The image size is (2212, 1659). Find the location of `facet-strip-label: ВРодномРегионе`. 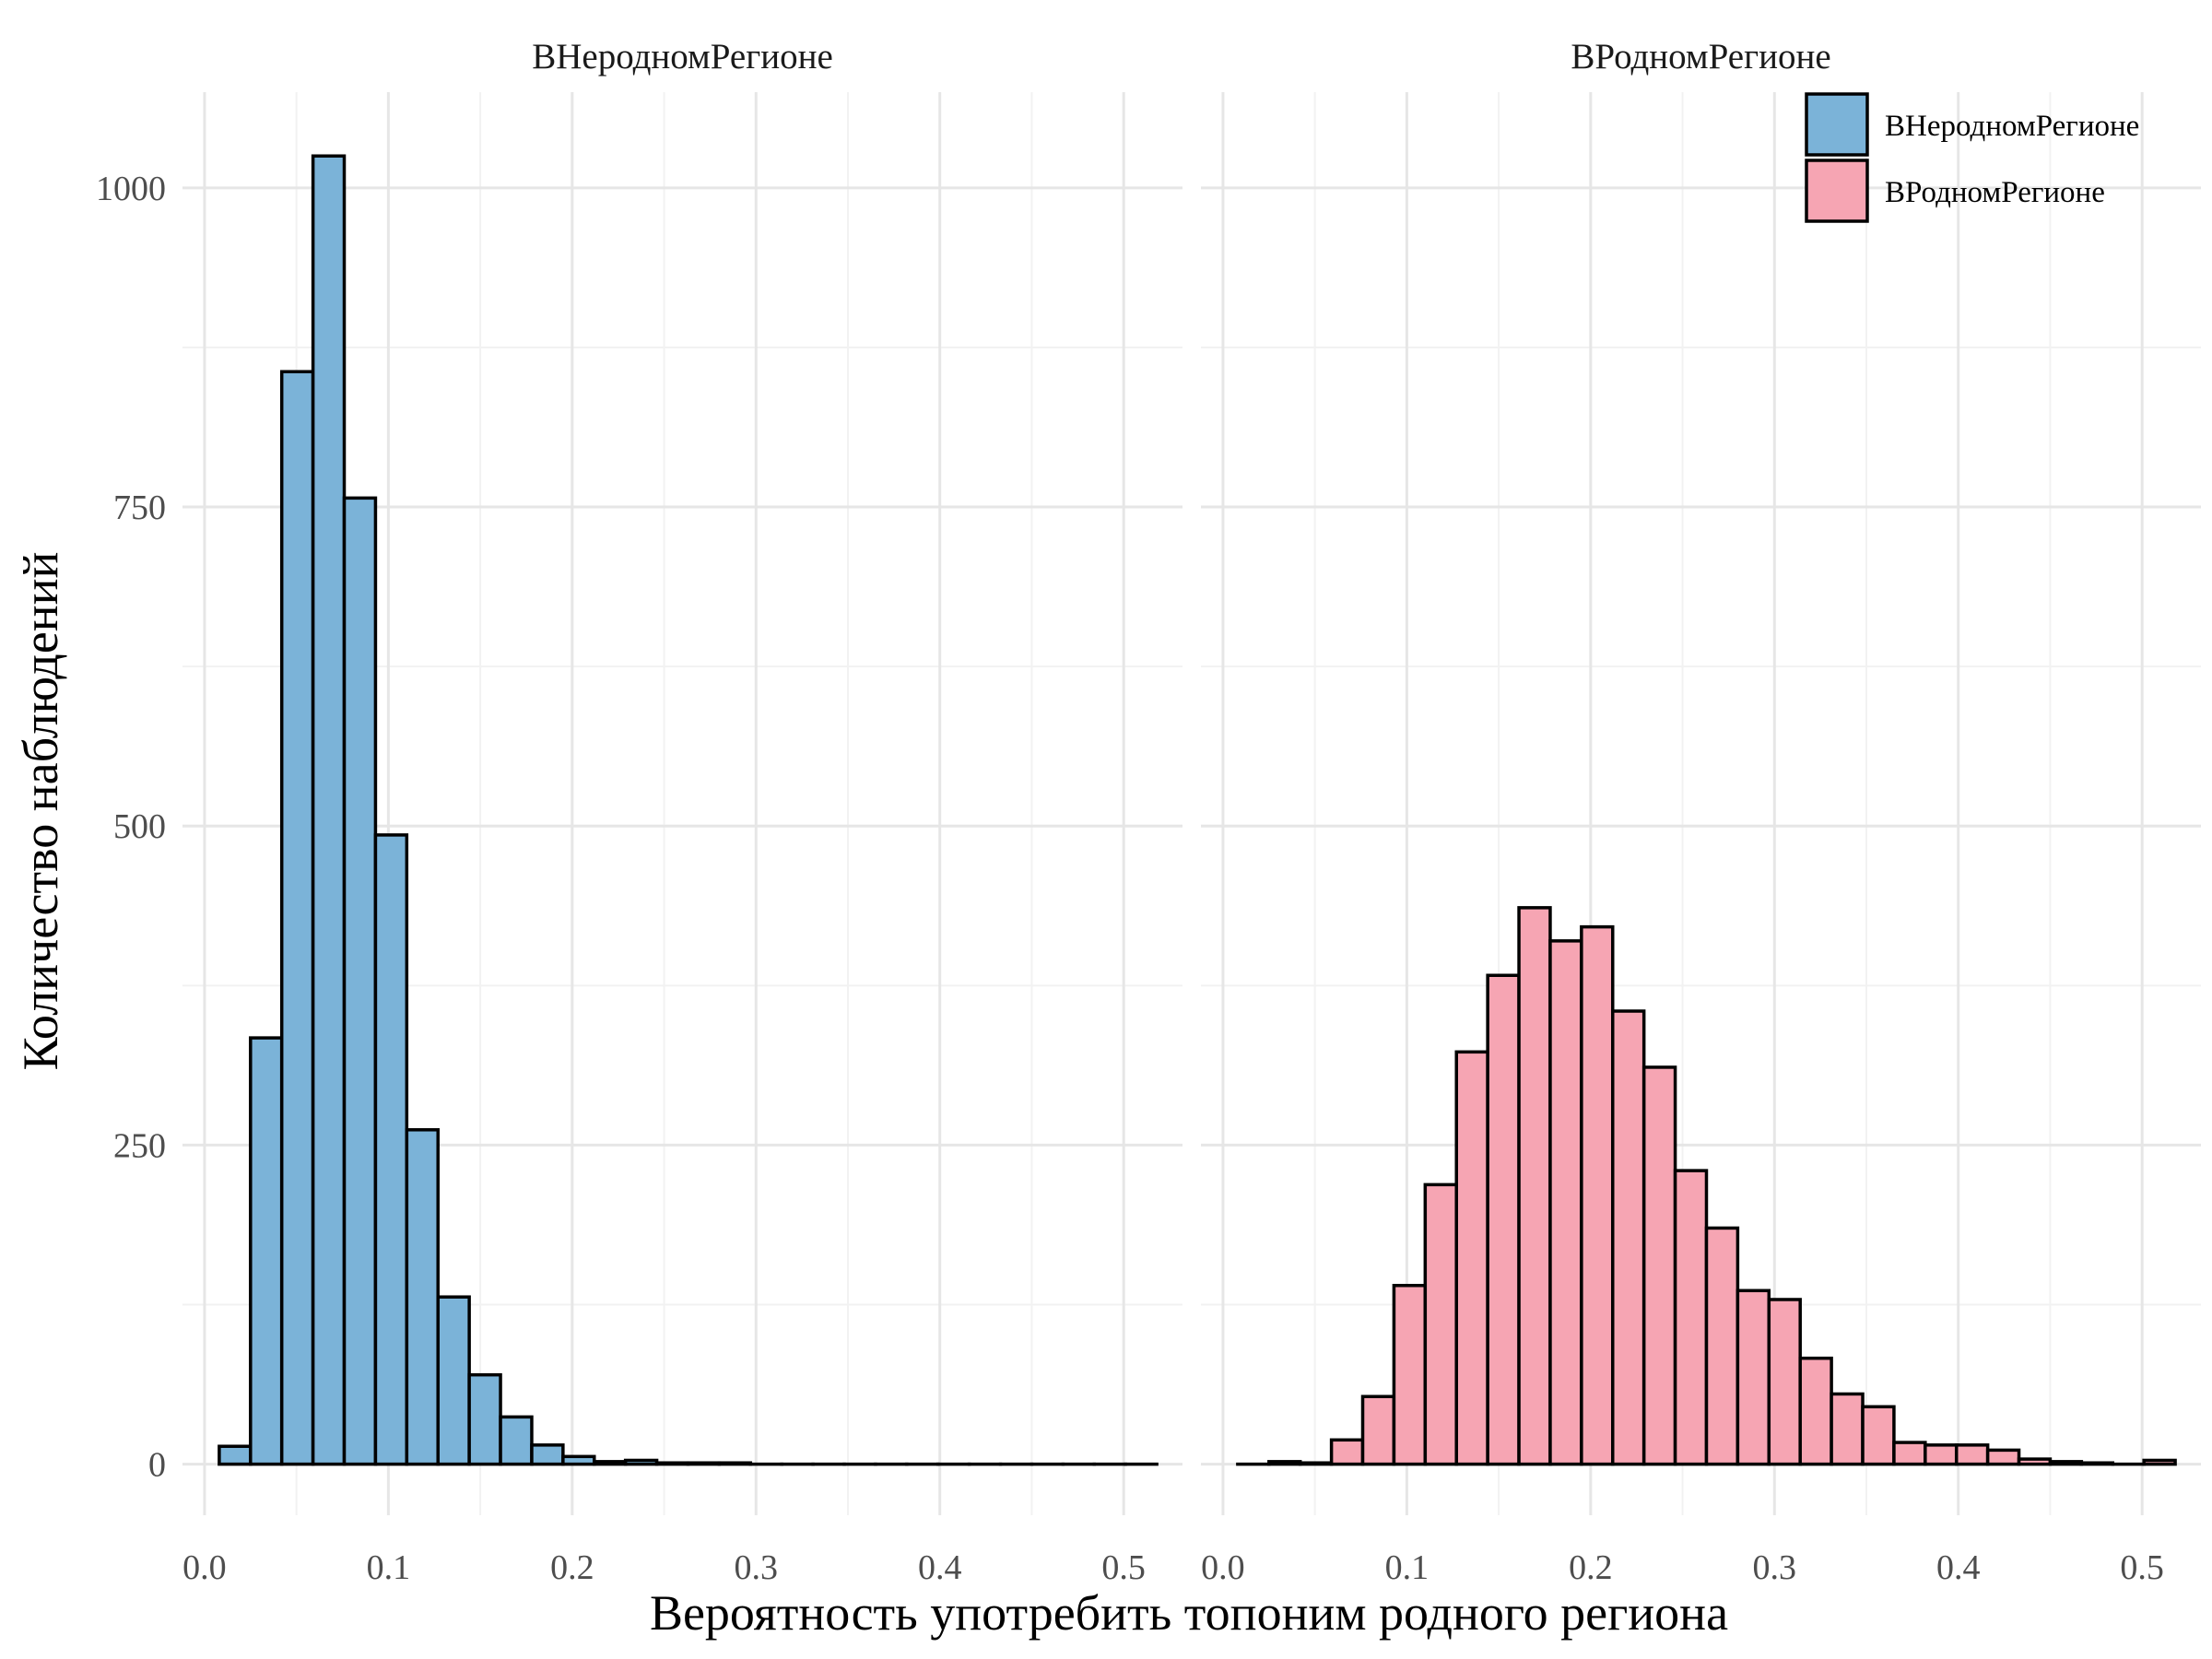

facet-strip-label: ВРодномРегионе is located at coordinates (1700, 56).